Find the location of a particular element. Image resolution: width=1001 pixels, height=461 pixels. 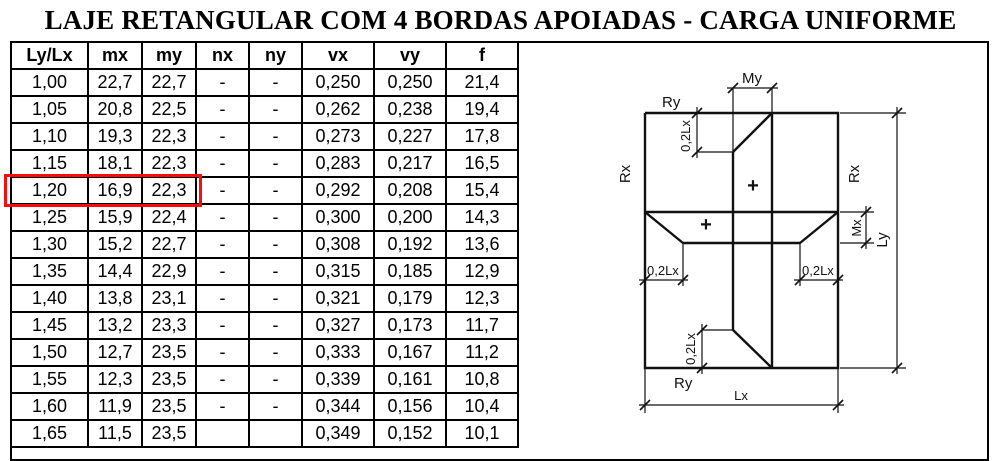

table-cell: 19,3 is located at coordinates (115, 136).